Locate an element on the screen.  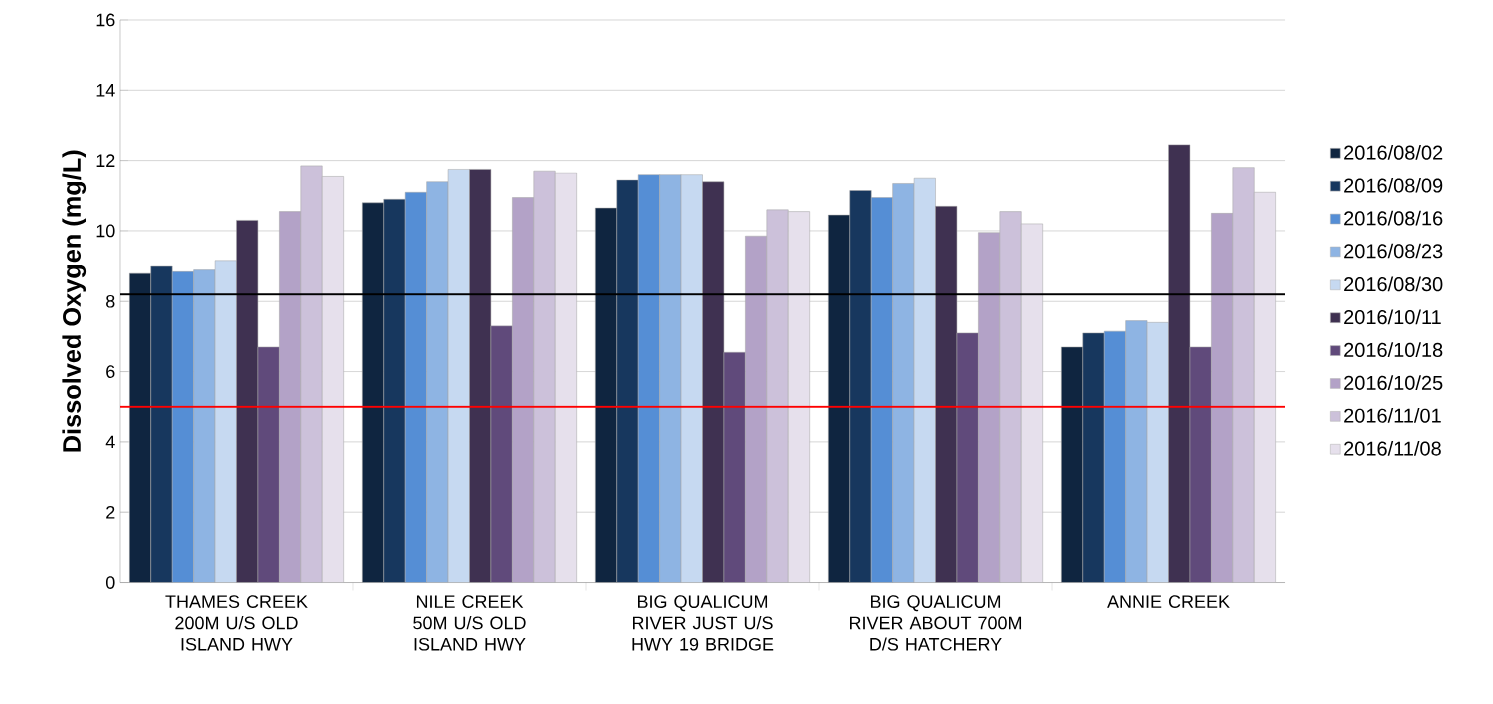
legend-label: 2016/10/11 is located at coordinates (1392, 317).